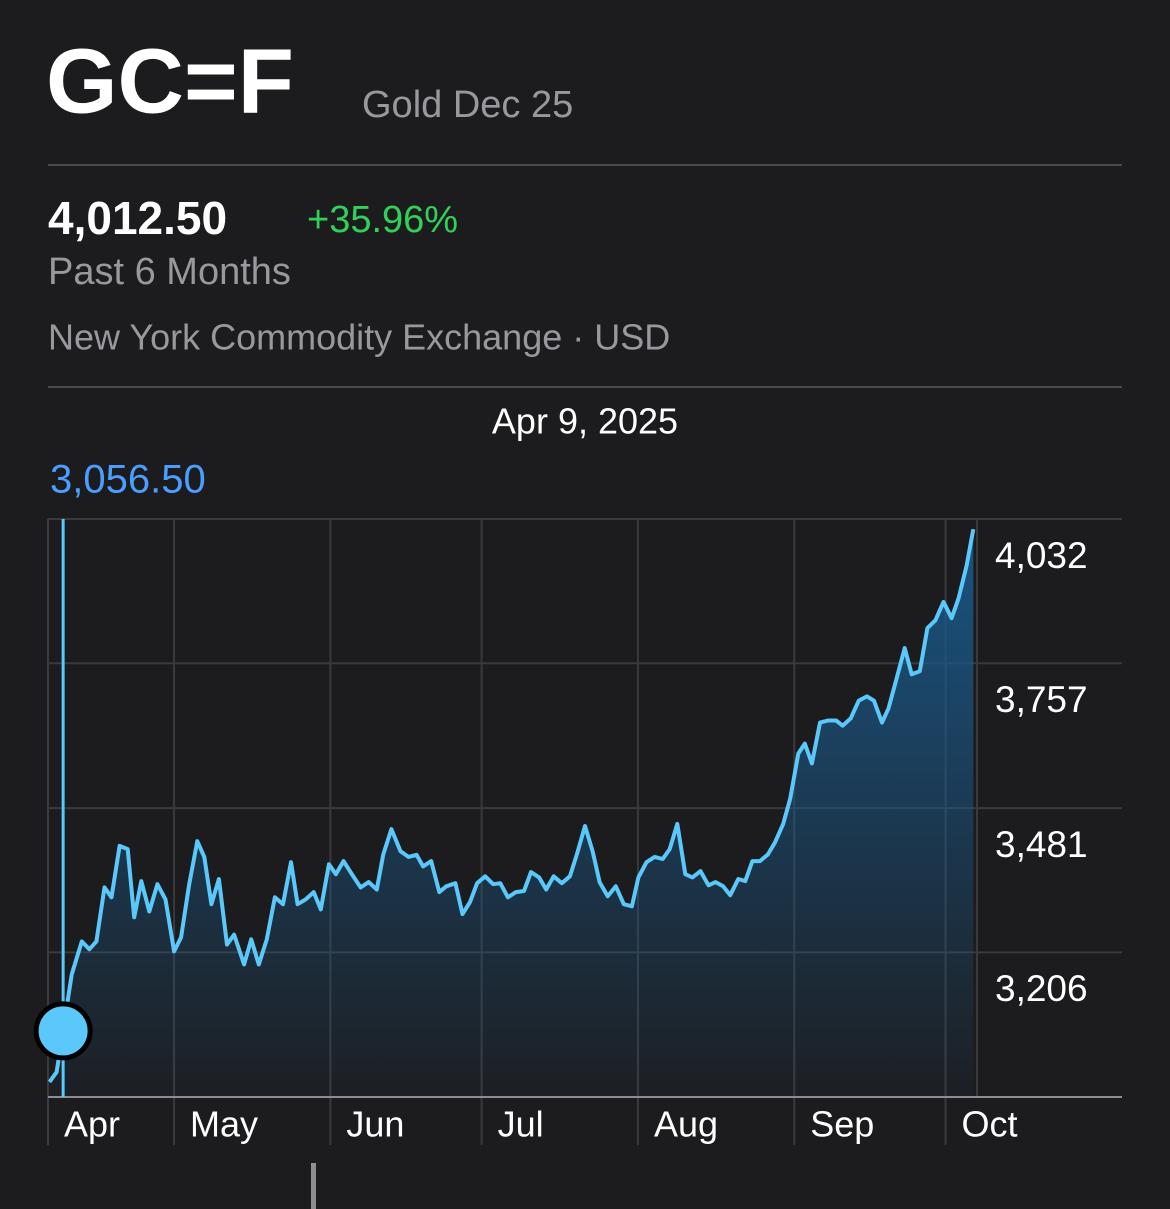  Describe the element at coordinates (1041, 844) in the screenshot. I see `y-tick-label: 3,481` at that location.